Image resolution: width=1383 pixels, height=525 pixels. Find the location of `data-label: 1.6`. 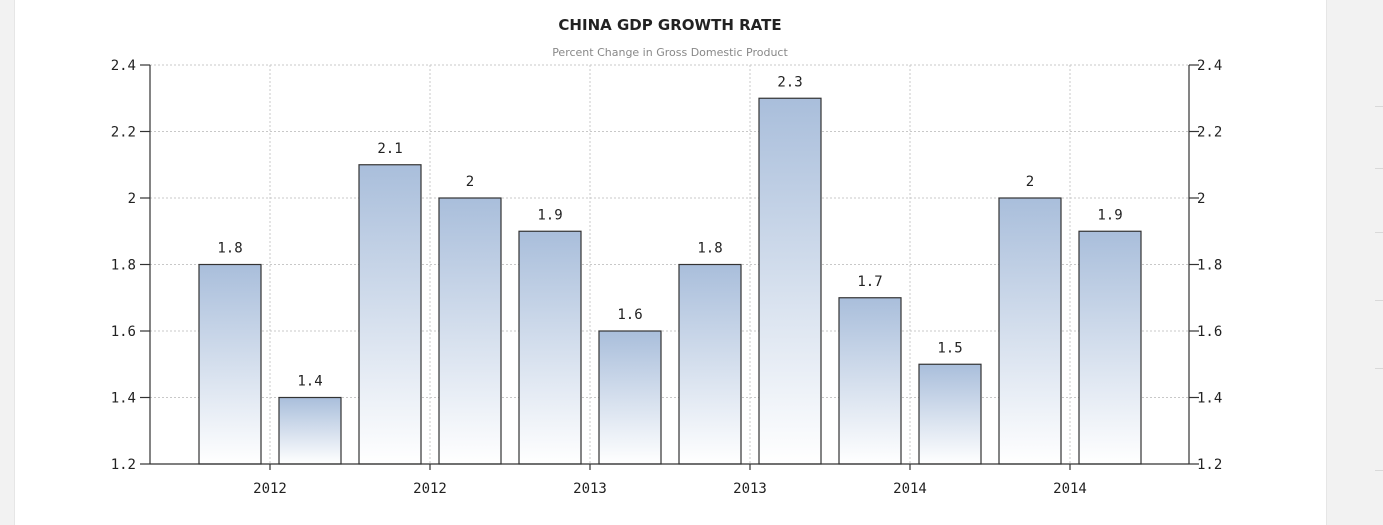

data-label: 1.6 is located at coordinates (629, 315).